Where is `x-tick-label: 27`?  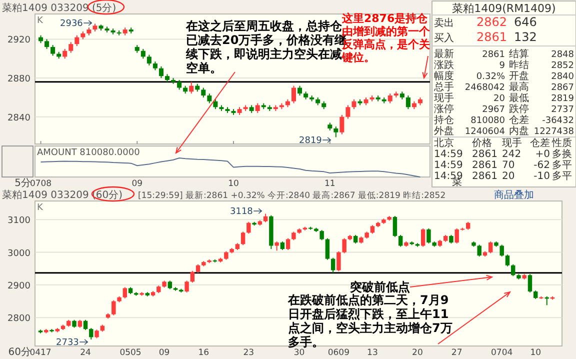
x-tick-label: 27 is located at coordinates (456, 353).